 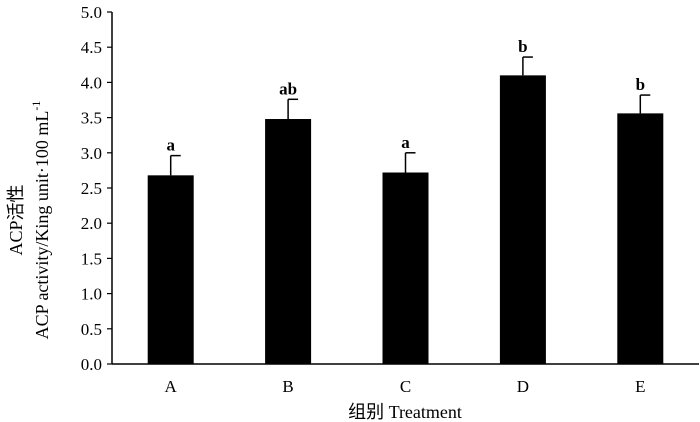 I want to click on significance-label-c: a, so click(x=405, y=142).